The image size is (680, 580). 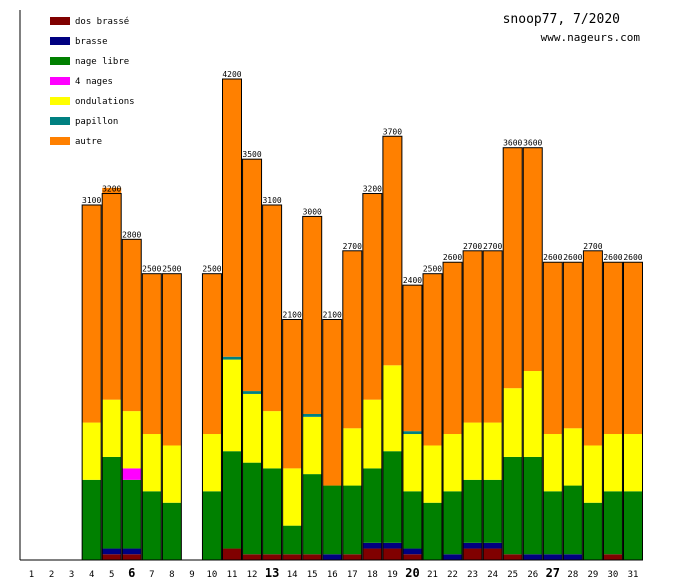 I want to click on x-tick-1: 1, so click(x=31, y=575).